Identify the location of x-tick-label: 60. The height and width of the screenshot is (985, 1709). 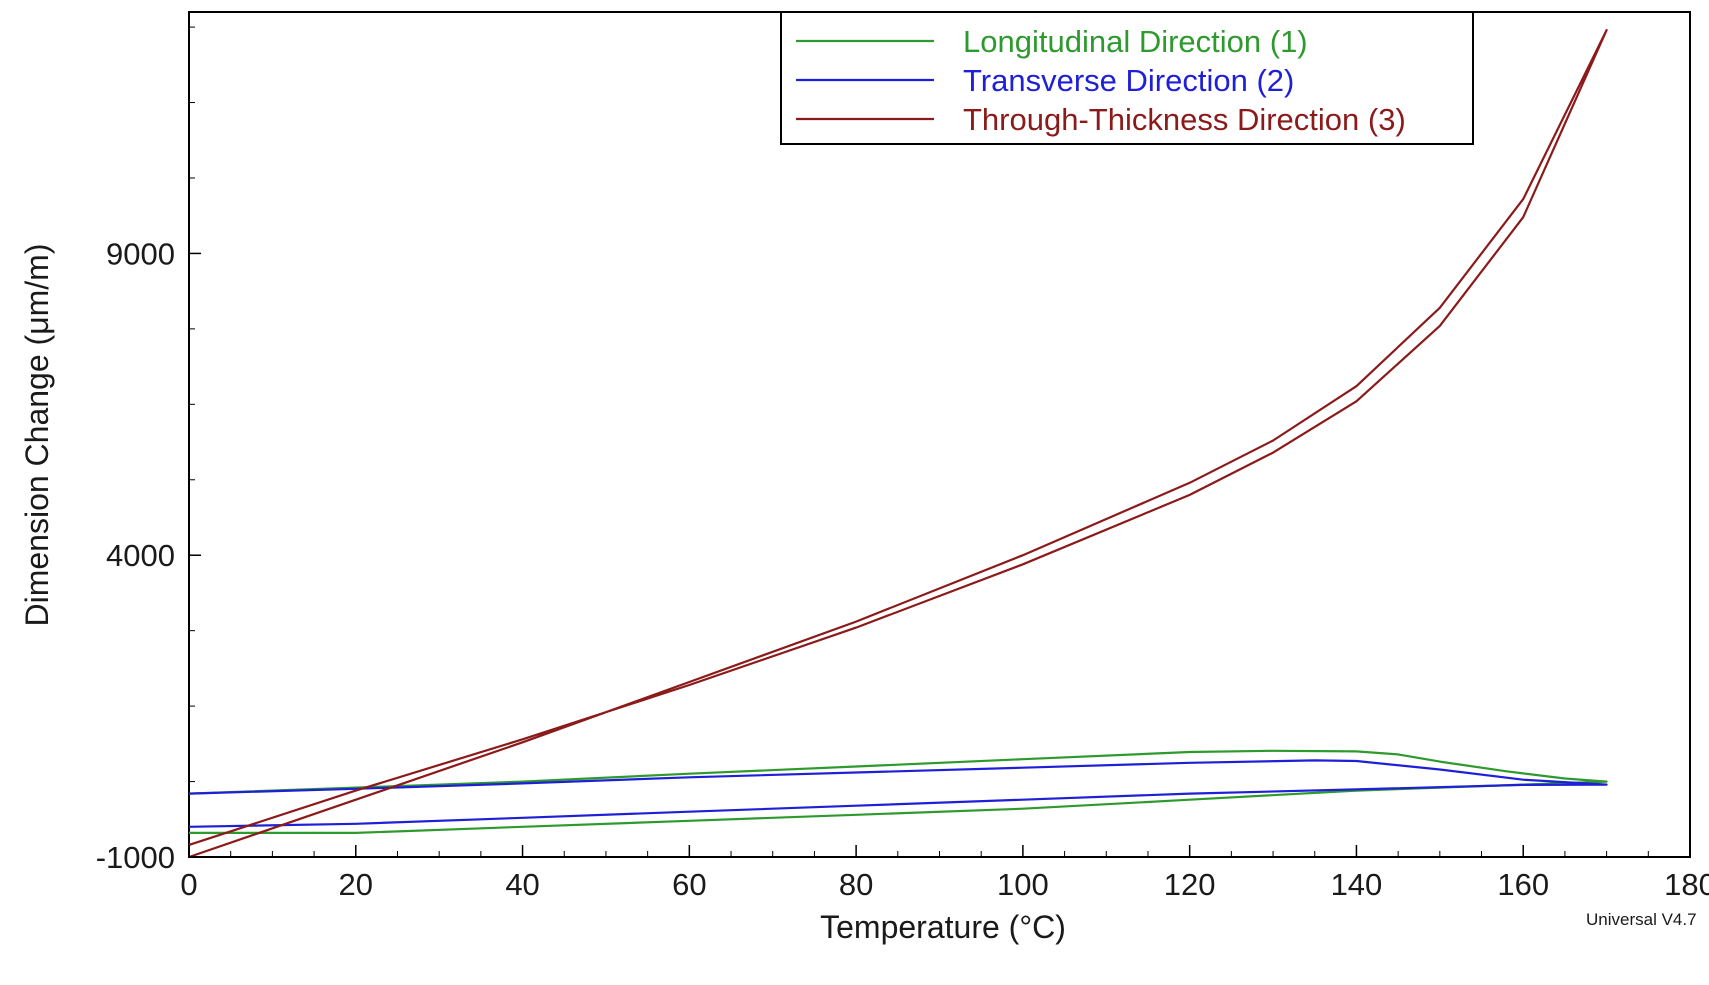
(689, 884).